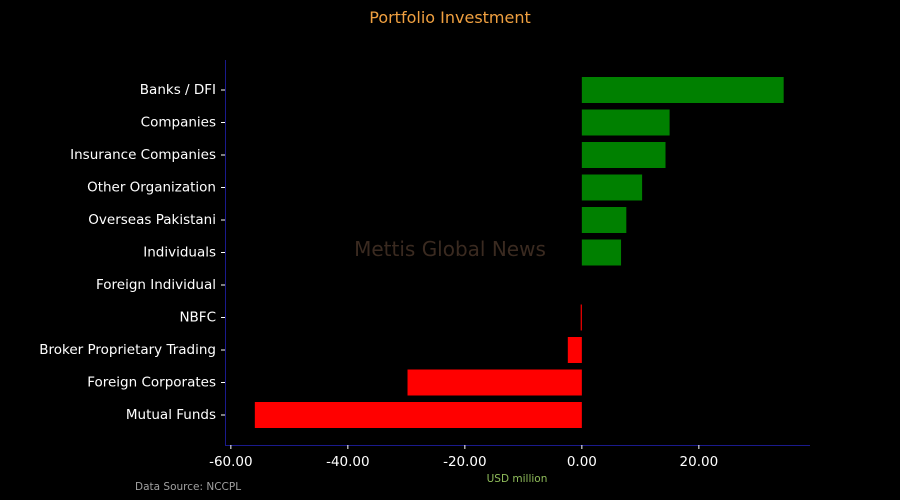  What do you see at coordinates (465, 462) in the screenshot?
I see `x-tick-label: -20.00` at bounding box center [465, 462].